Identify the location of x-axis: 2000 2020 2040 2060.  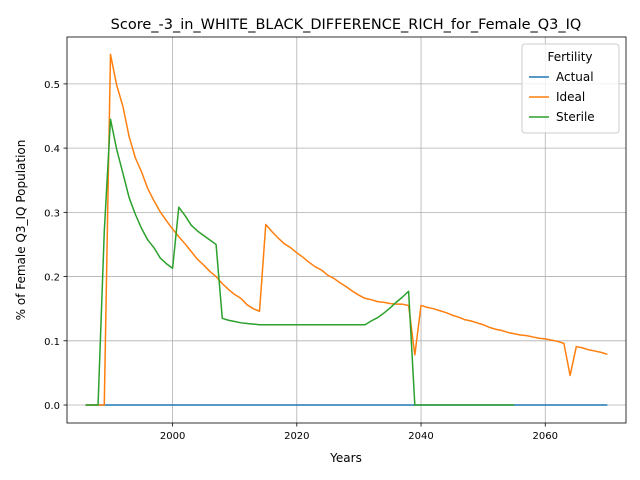
(359, 432).